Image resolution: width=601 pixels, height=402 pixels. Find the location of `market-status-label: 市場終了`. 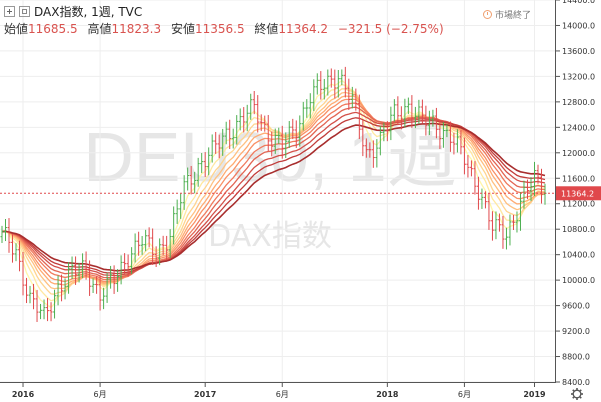

market-status-label: 市場終了 is located at coordinates (513, 16).